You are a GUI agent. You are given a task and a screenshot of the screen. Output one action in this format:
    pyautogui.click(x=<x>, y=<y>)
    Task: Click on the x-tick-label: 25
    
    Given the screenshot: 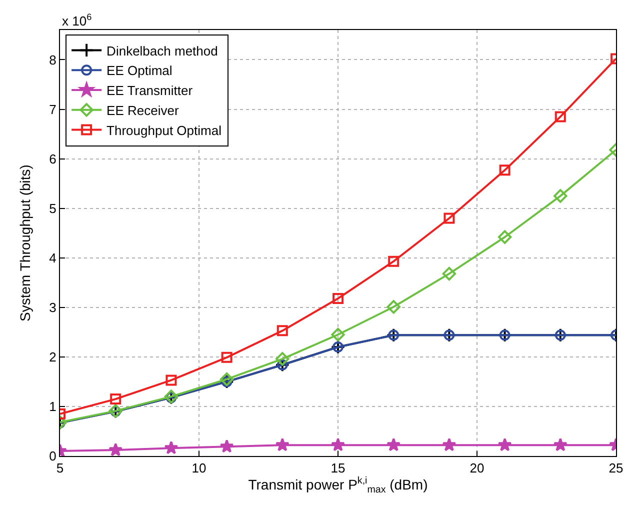 What is the action you would take?
    pyautogui.click(x=616, y=468)
    